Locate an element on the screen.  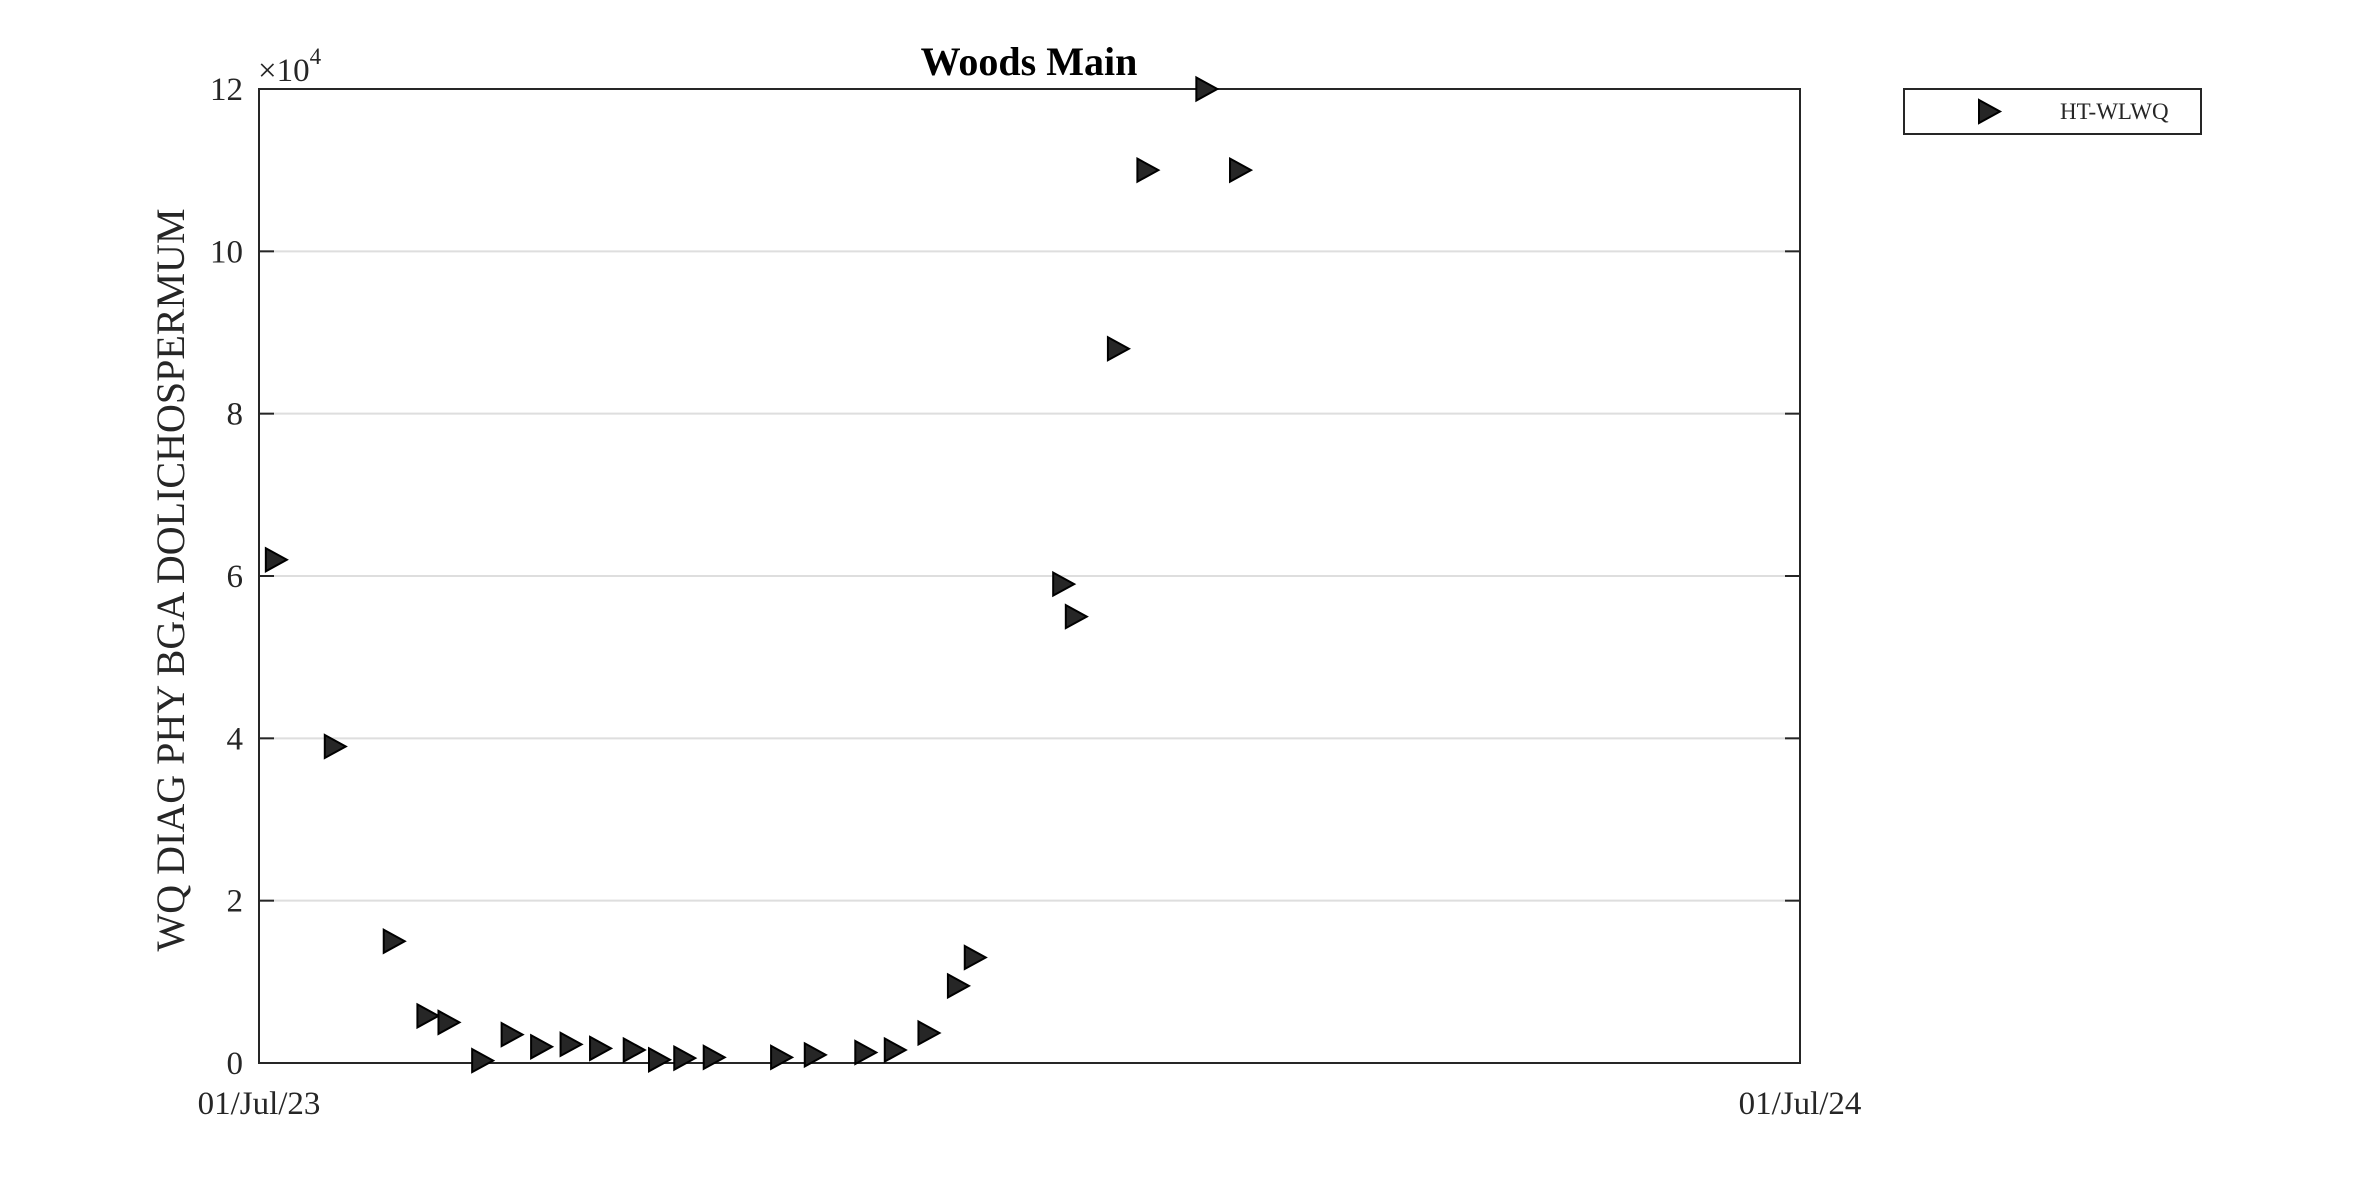
y-exponent-label: ×10⁴ is located at coordinates (290, 66).